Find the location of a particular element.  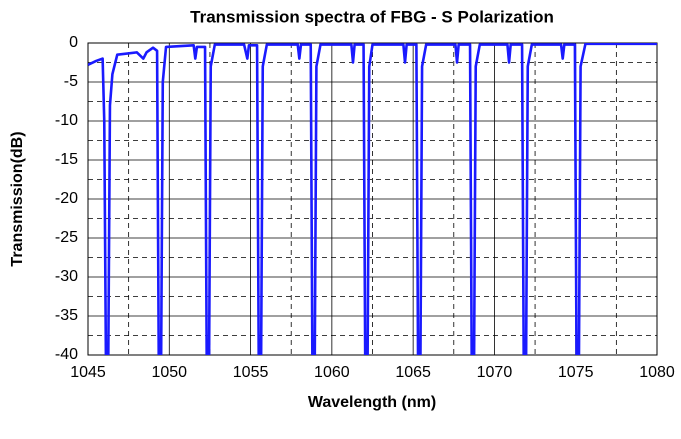

y-tick-label: -15 is located at coordinates (66, 159).